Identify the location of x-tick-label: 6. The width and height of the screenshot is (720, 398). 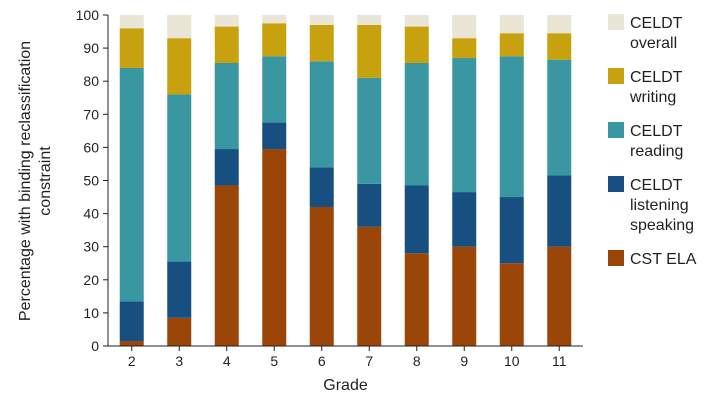
(322, 361).